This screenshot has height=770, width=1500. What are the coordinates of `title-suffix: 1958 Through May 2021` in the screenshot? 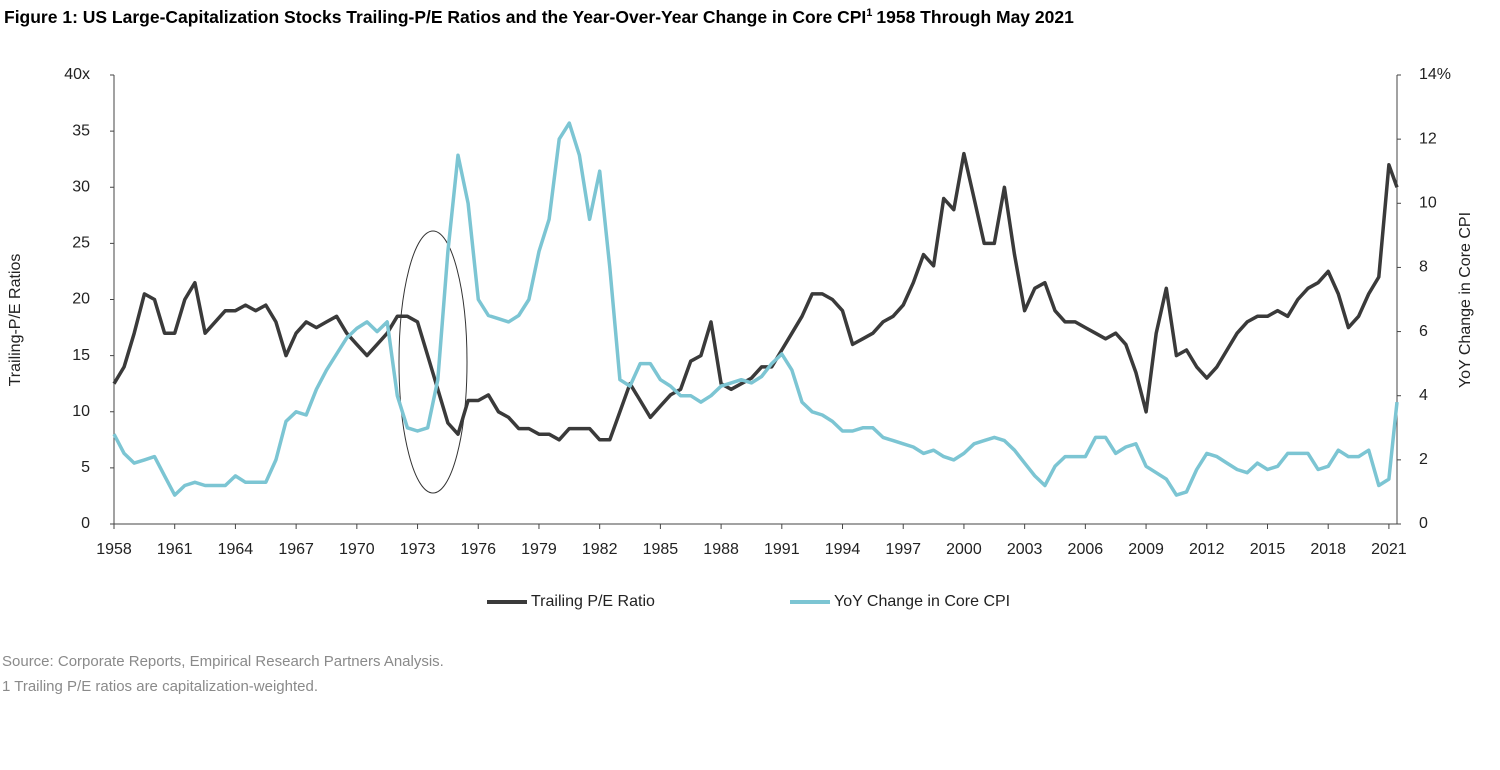 It's located at (975, 17).